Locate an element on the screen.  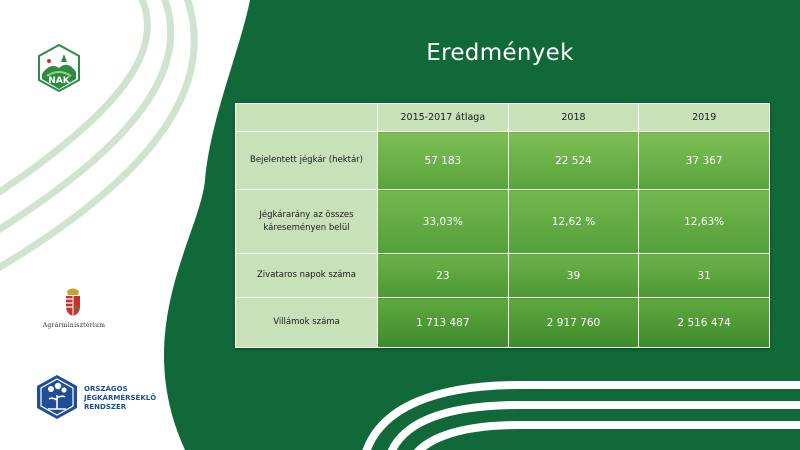
coat-of-arms-icon is located at coordinates (73, 302).